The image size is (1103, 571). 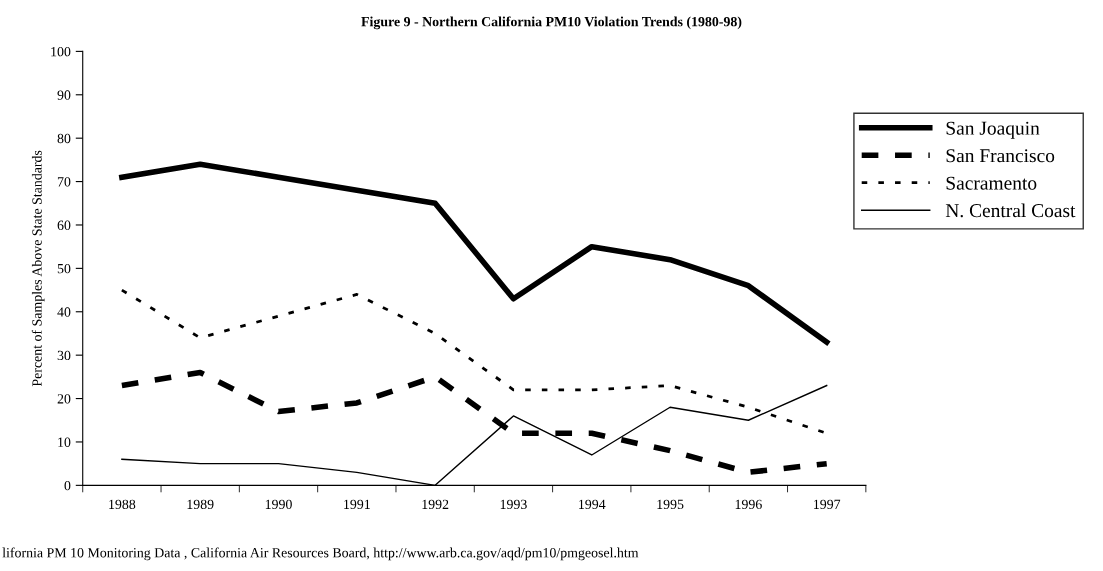 What do you see at coordinates (1000, 156) in the screenshot?
I see `legend-label: San Francisco` at bounding box center [1000, 156].